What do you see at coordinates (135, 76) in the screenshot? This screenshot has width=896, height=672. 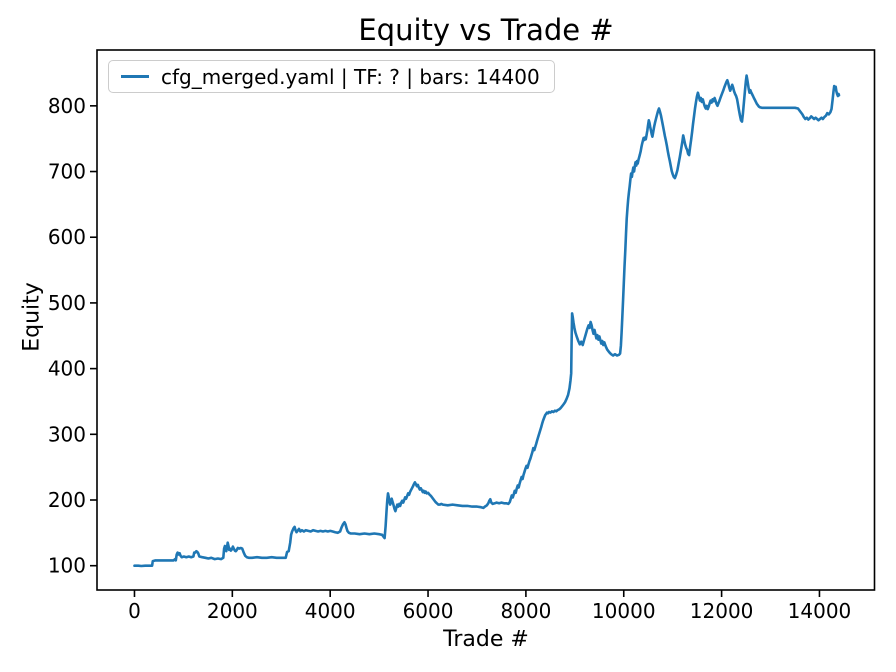 I see `legend-line-swatch` at bounding box center [135, 76].